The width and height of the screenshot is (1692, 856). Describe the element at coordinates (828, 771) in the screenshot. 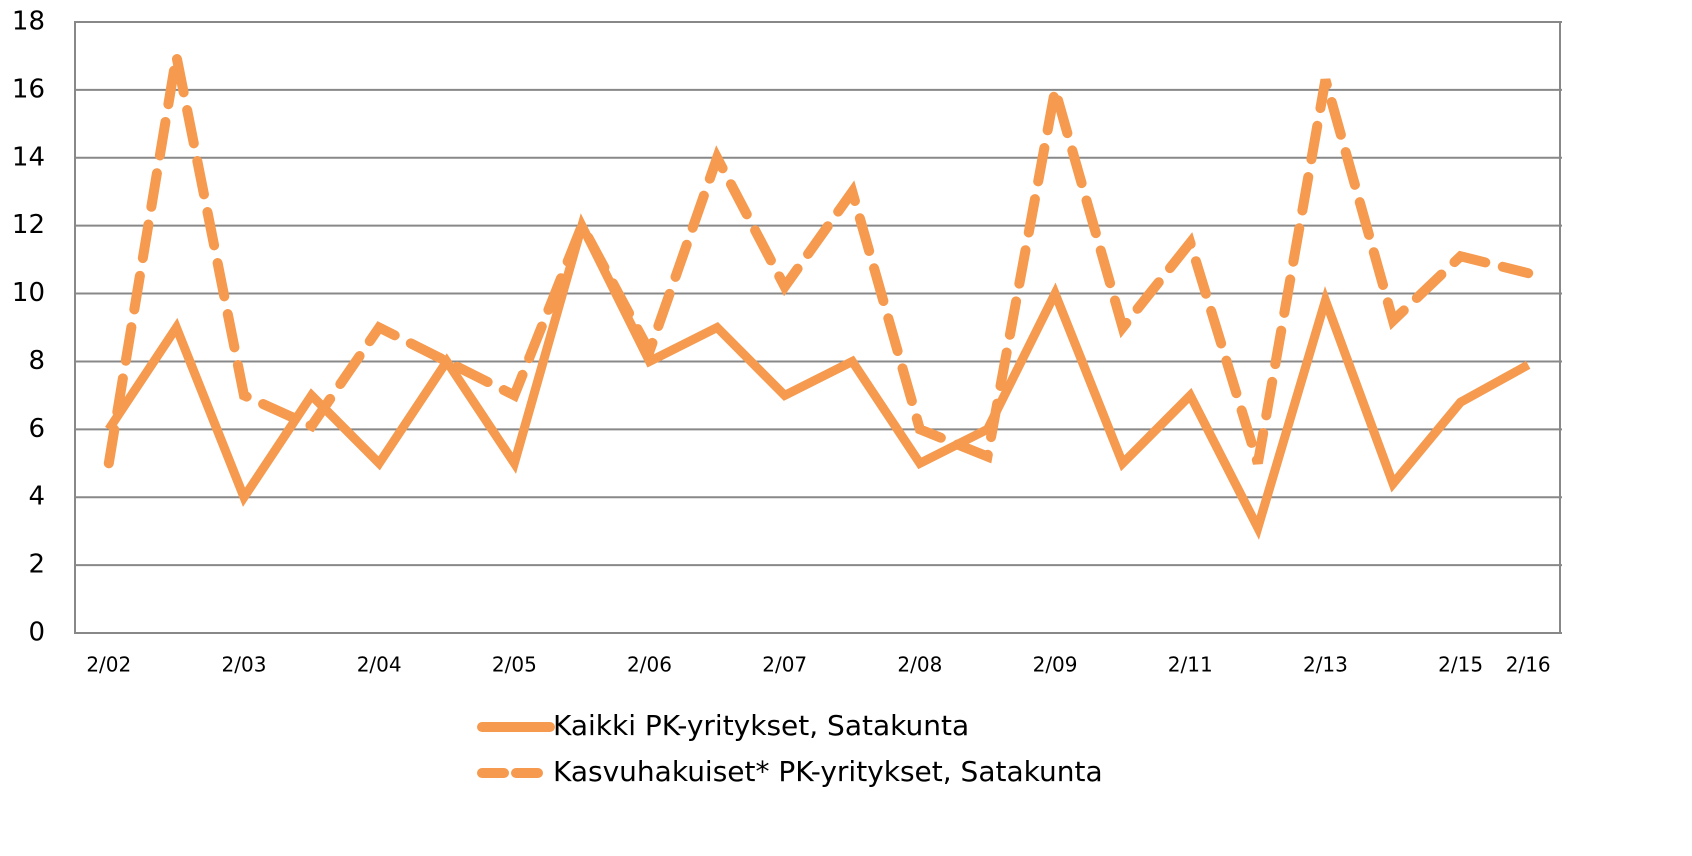

I see `legend-label: Kasvuhakuiset* PK-yritykset, Satakunta` at that location.